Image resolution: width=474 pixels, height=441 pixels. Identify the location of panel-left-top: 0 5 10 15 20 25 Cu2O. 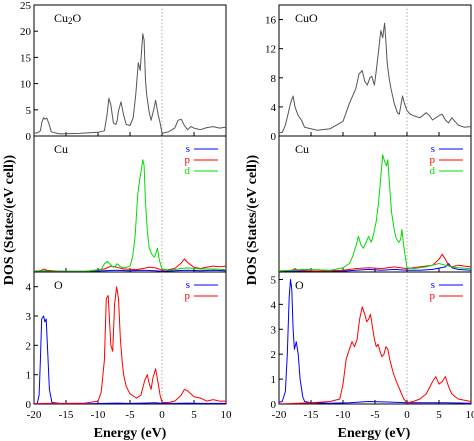
(123, 71).